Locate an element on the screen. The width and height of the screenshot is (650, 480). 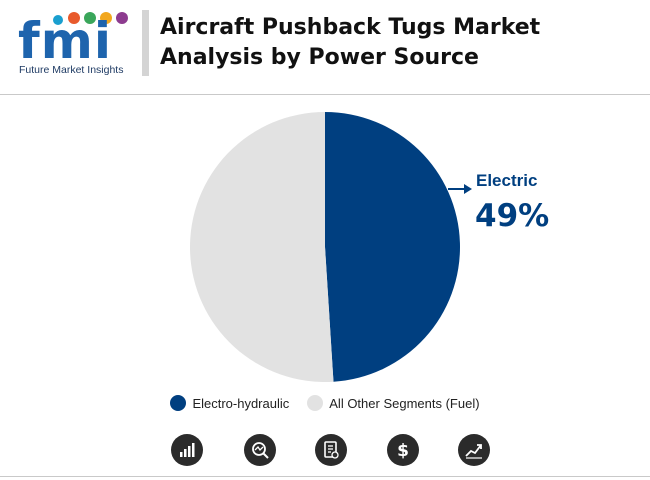
logo-letter-m: m is located at coordinates (67, 41).